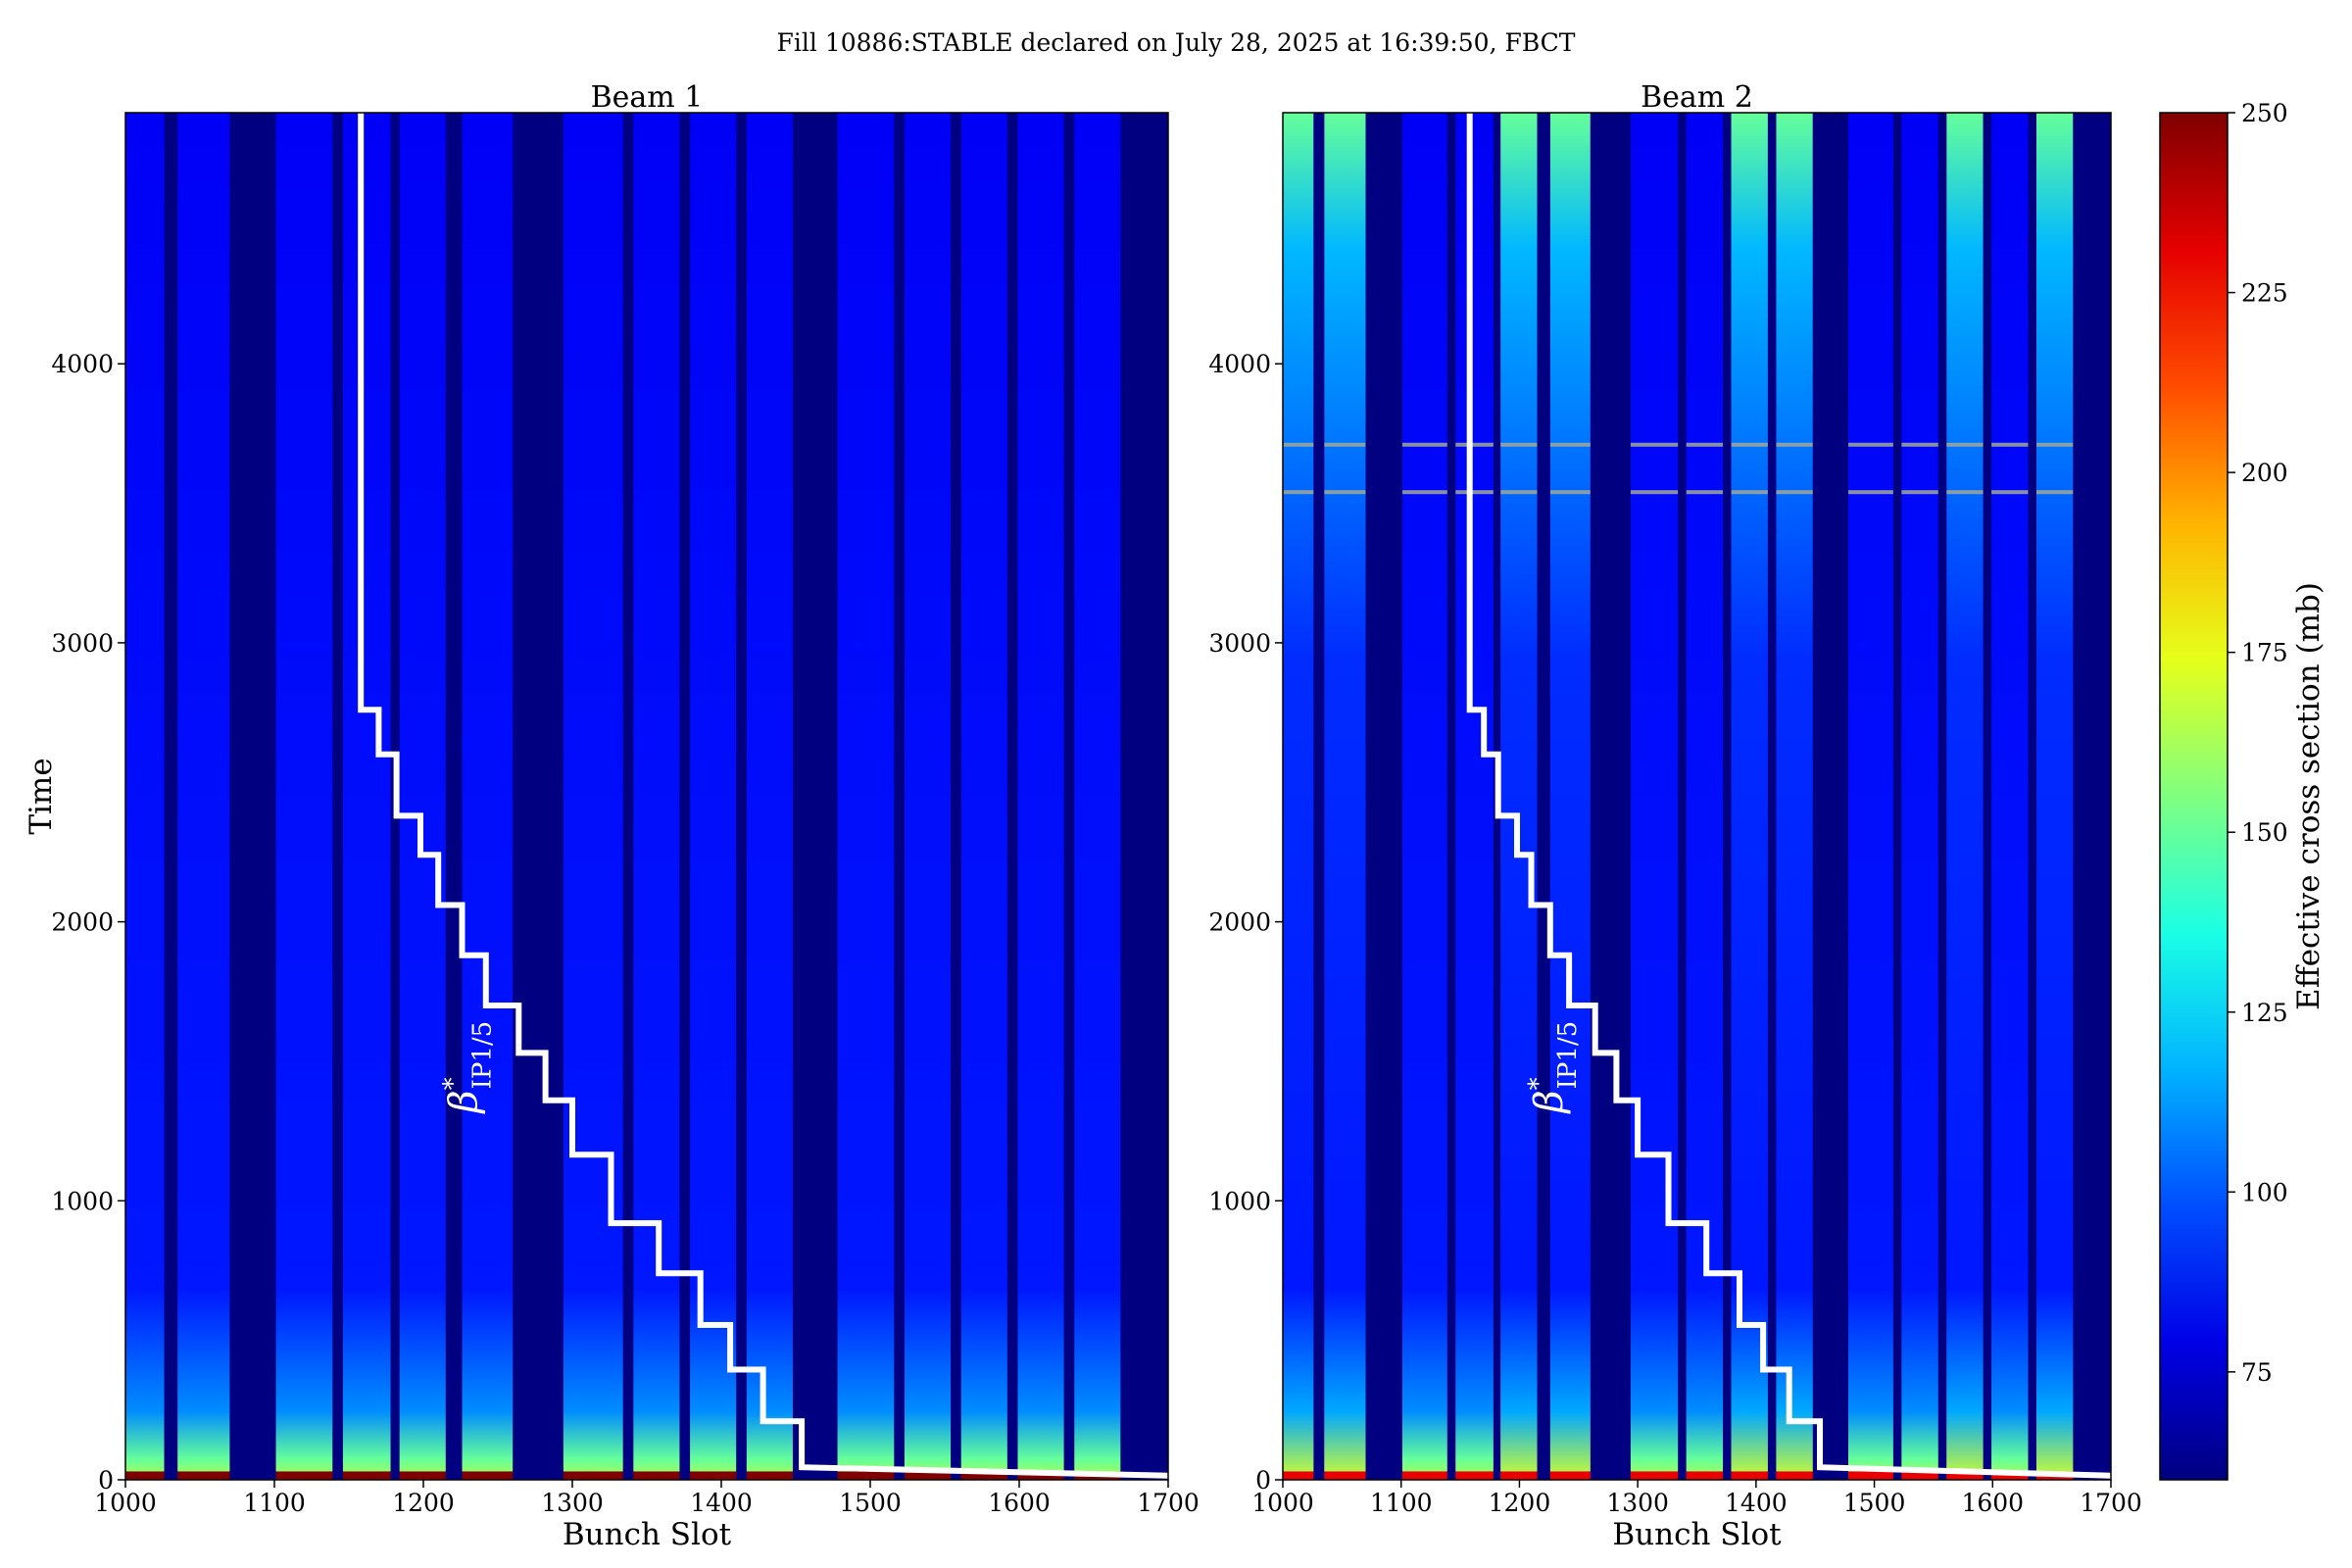 Image resolution: width=2352 pixels, height=1568 pixels. What do you see at coordinates (2264, 653) in the screenshot?
I see `colorbar-tick-label: 175` at bounding box center [2264, 653].